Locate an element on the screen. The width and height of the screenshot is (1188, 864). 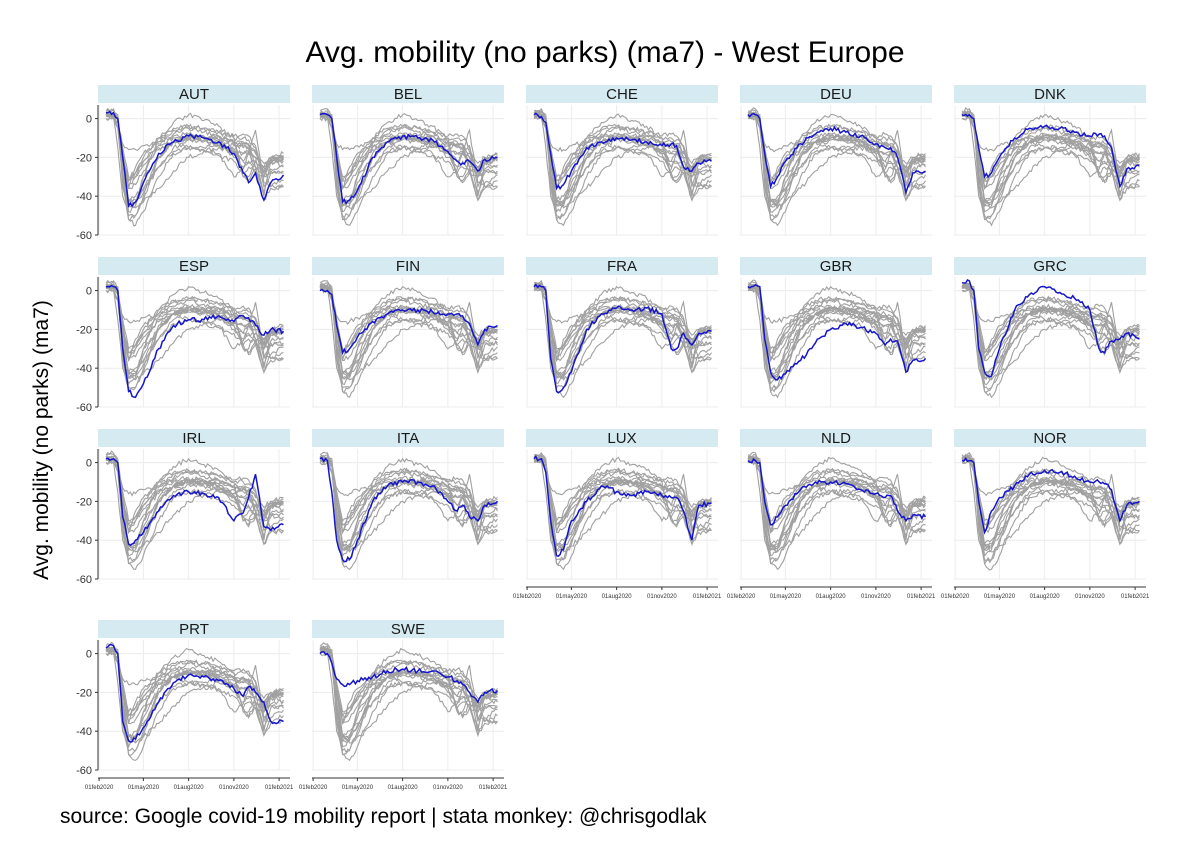
panel-aut: AUT 0 -20 -40 -60 is located at coordinates (183, 163).